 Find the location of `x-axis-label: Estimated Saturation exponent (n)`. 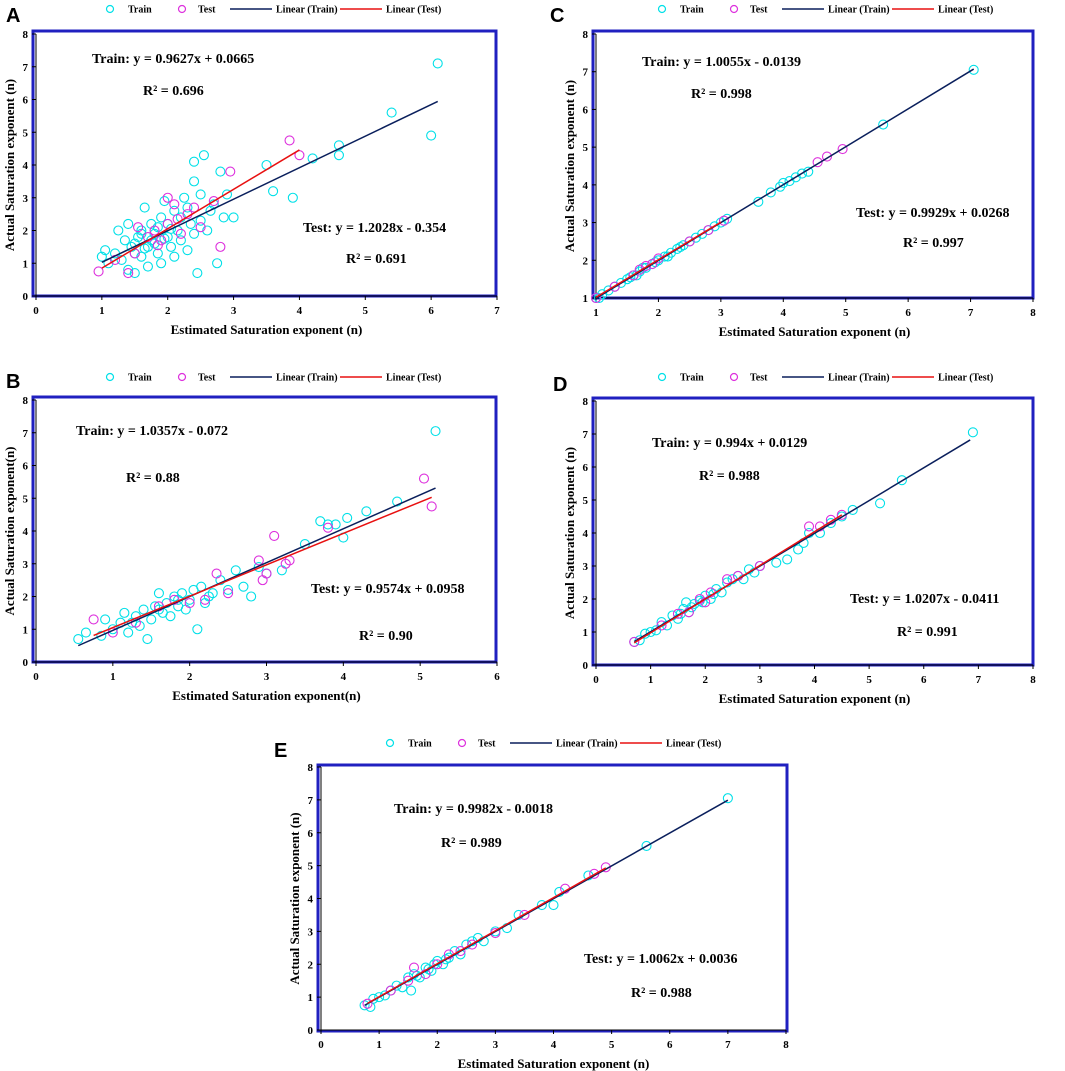

x-axis-label: Estimated Saturation exponent (n) is located at coordinates (815, 331).